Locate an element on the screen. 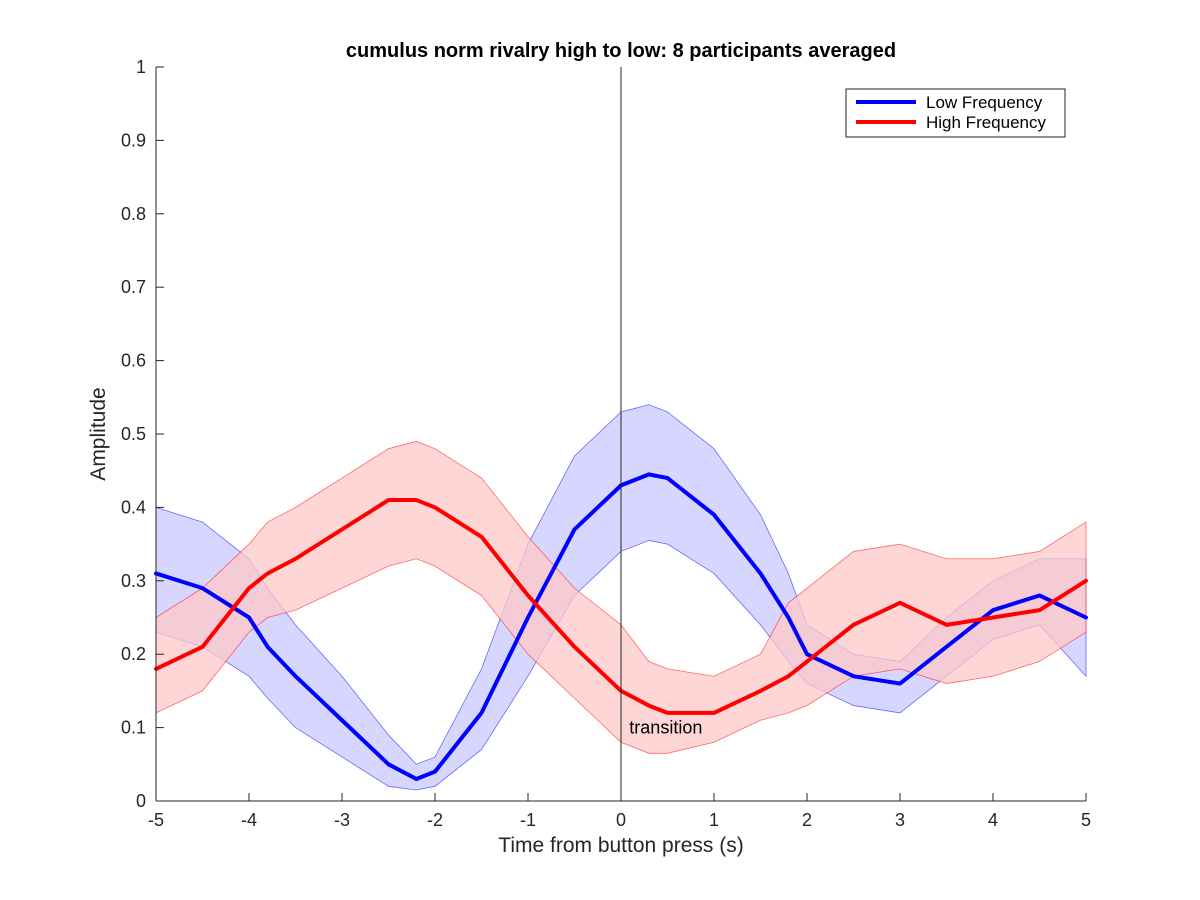 The width and height of the screenshot is (1200, 900). transition-annotation: transition is located at coordinates (665, 728).